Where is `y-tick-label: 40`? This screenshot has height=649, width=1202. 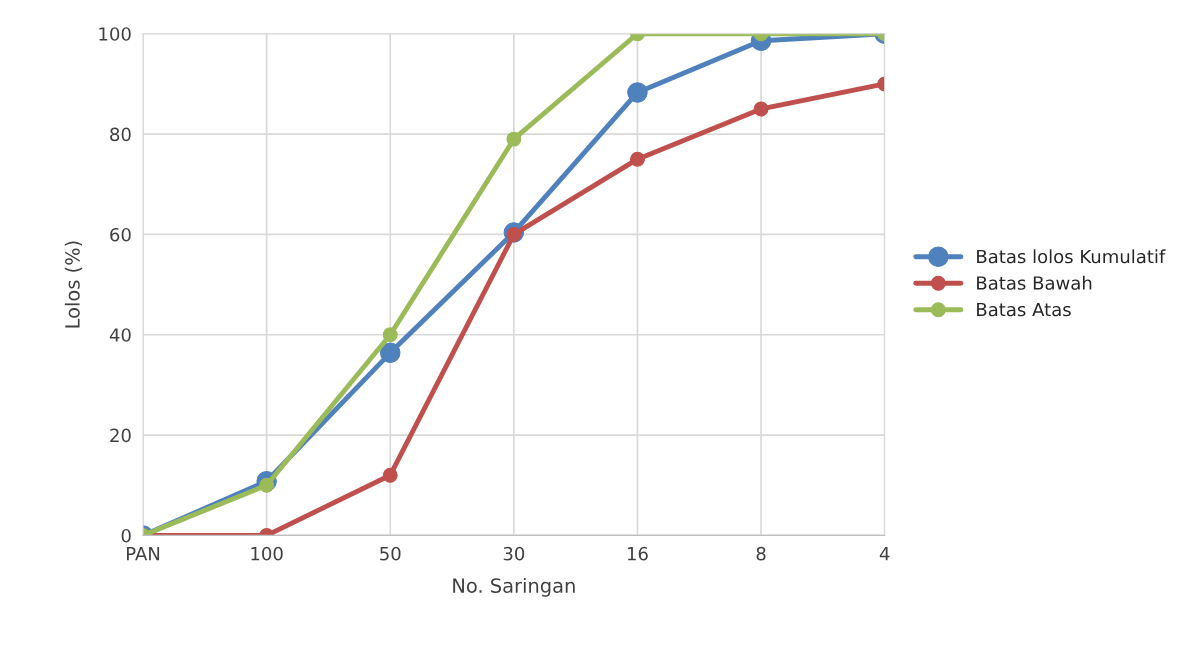 y-tick-label: 40 is located at coordinates (120, 335).